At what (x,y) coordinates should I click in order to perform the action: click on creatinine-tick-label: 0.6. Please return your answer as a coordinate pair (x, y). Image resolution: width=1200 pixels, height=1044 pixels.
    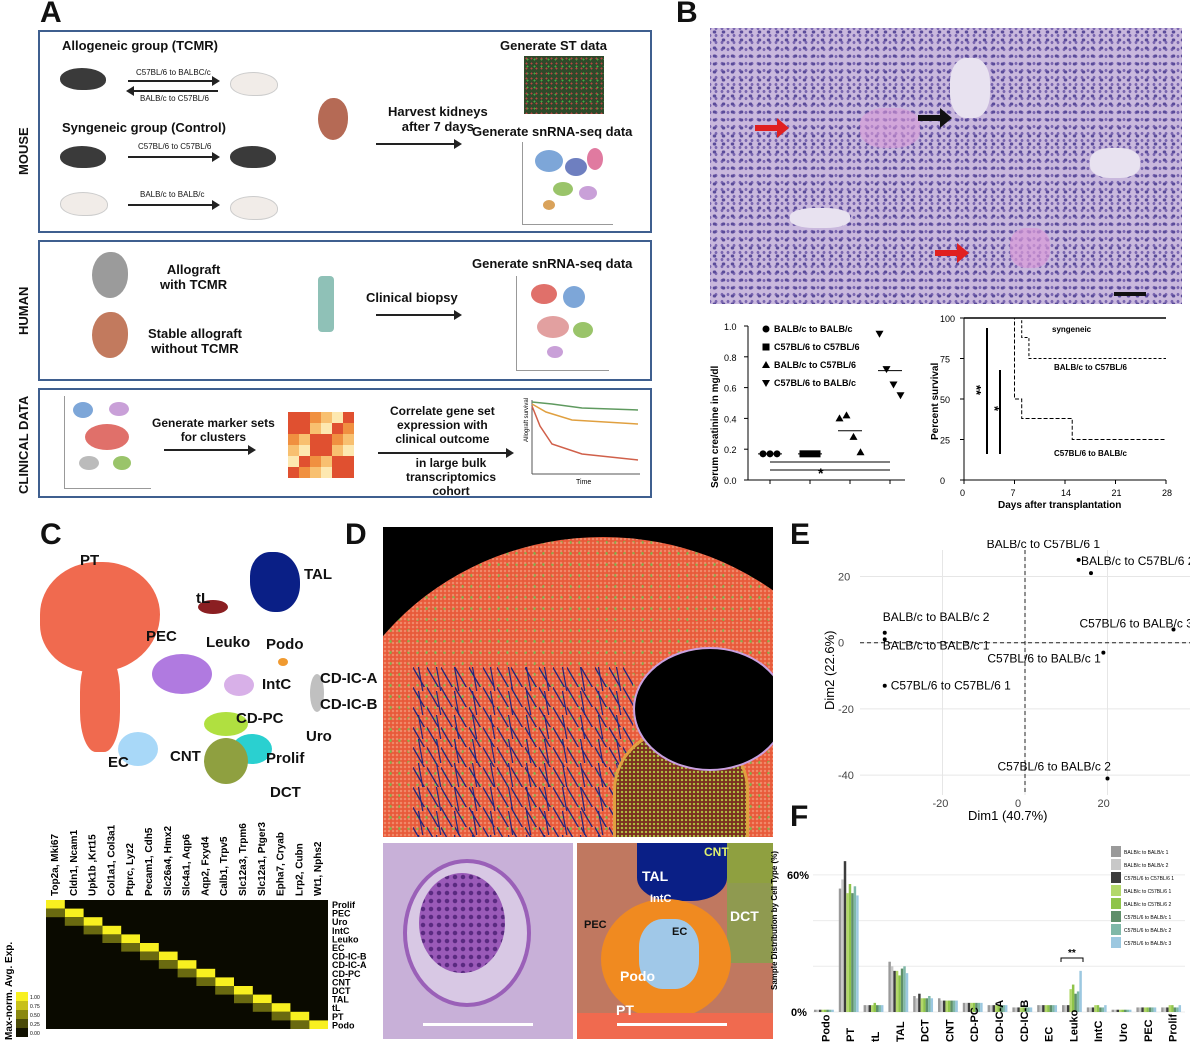
    Looking at the image, I should click on (730, 389).